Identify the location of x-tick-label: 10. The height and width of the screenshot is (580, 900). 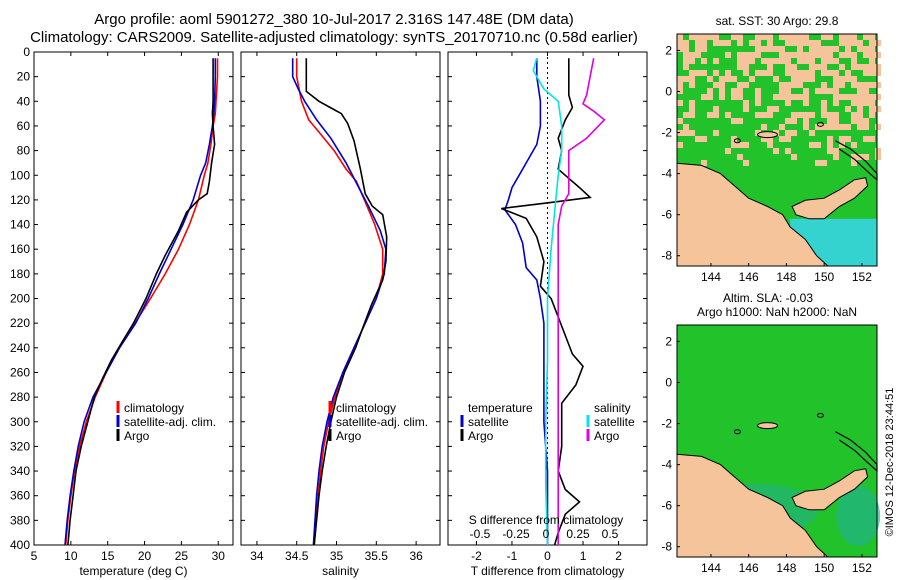
(71, 556).